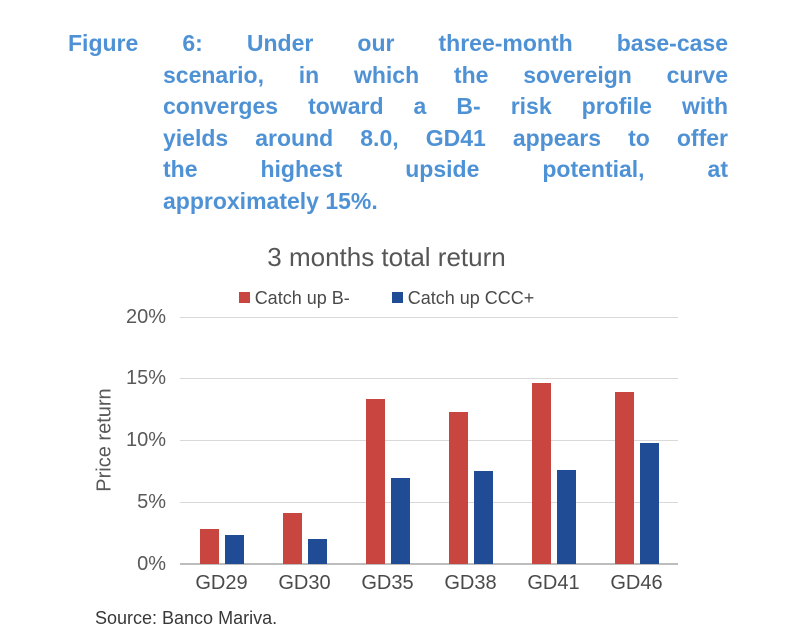  I want to click on y-axis: Price return 0% 5% 10% 15% 20%, so click(137, 440).